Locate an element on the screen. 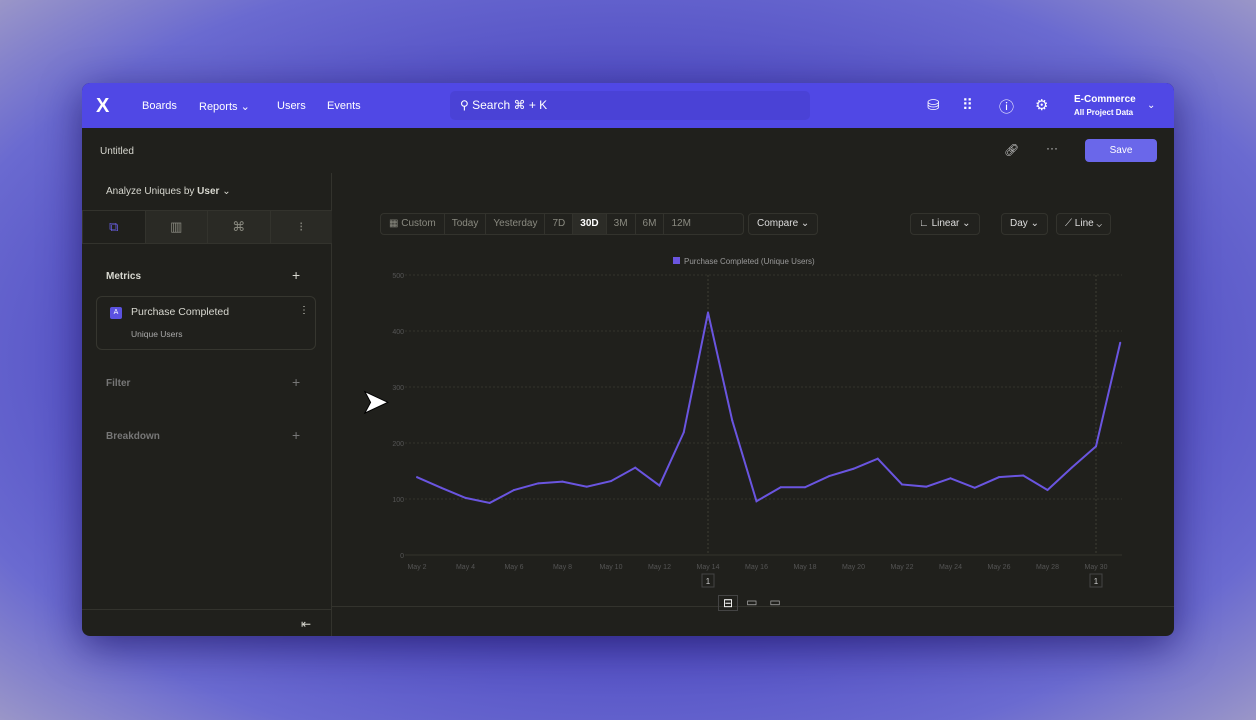 The image size is (1256, 720). legend-label: Purchase Completed (Unique Users) is located at coordinates (749, 261).